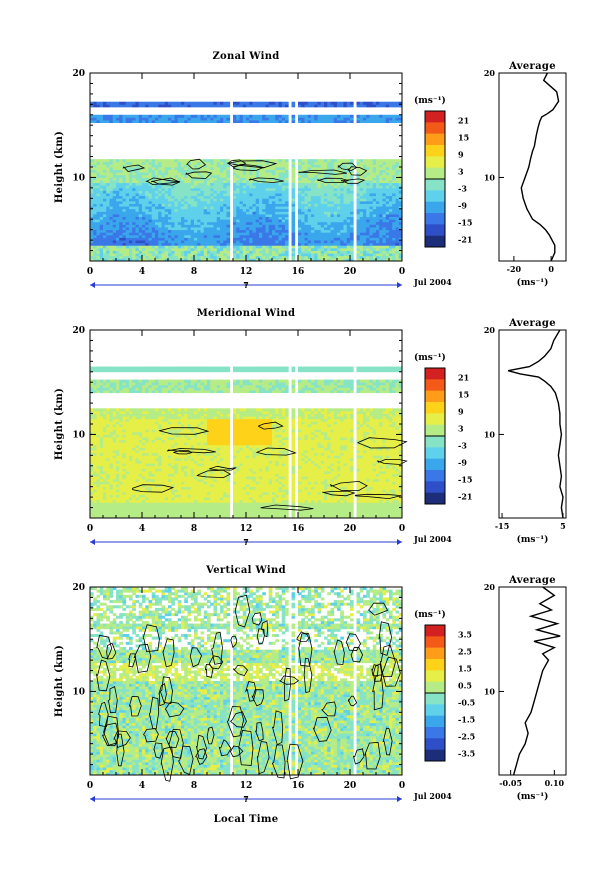 This screenshot has width=616, height=873. I want to click on colorbar-swatch, so click(435, 219).